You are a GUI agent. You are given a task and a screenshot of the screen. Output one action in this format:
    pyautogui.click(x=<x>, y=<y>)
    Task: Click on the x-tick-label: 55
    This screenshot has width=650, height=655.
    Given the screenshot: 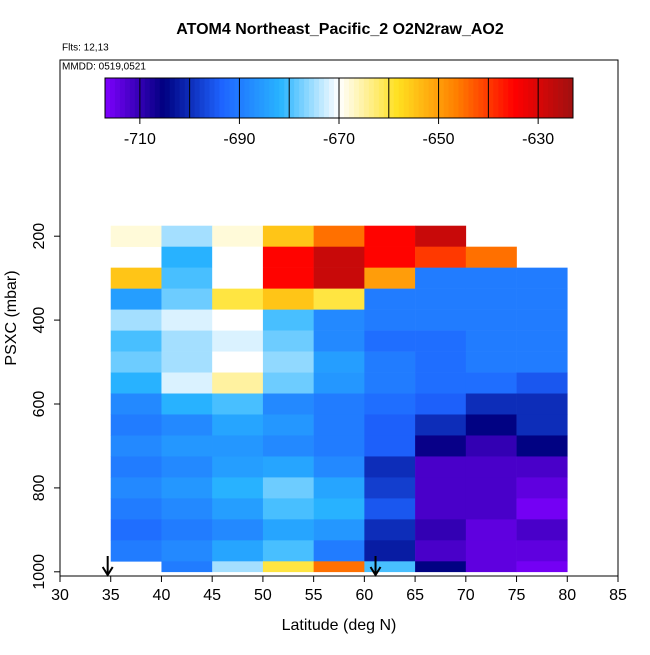 What is the action you would take?
    pyautogui.click(x=314, y=595)
    